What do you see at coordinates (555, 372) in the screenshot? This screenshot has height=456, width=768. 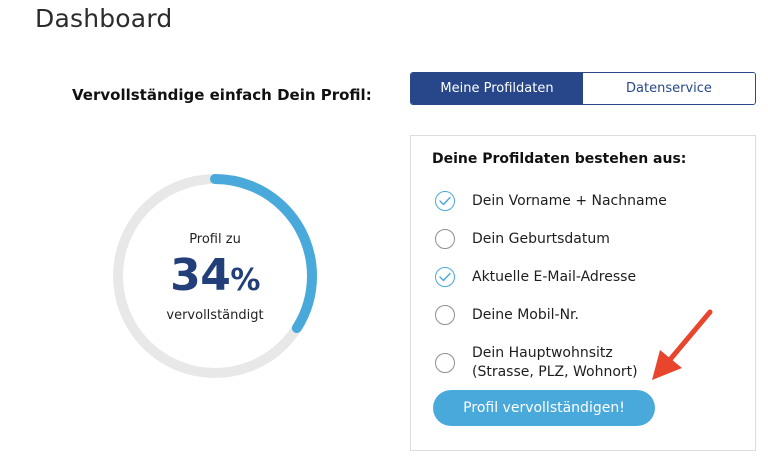 I see `item-label-line2: (Strasse, PLZ, Wohnort)` at bounding box center [555, 372].